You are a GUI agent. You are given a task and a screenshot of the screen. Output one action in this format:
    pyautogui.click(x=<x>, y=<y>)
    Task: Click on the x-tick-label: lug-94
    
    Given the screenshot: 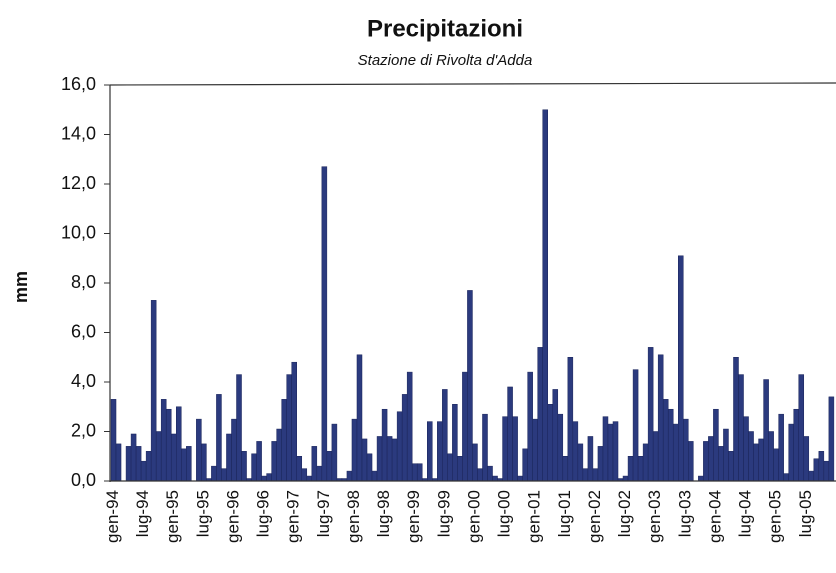 What is the action you would take?
    pyautogui.click(x=142, y=513)
    